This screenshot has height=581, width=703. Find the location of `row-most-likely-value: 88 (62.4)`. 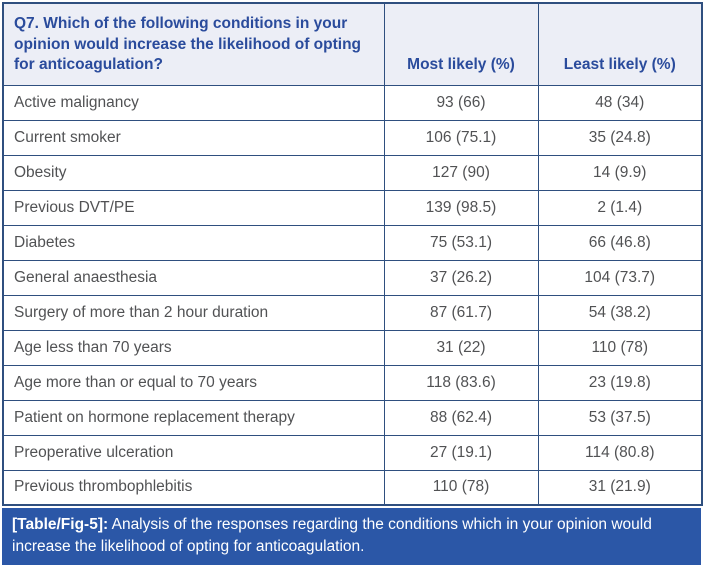

row-most-likely-value: 88 (62.4) is located at coordinates (461, 417).